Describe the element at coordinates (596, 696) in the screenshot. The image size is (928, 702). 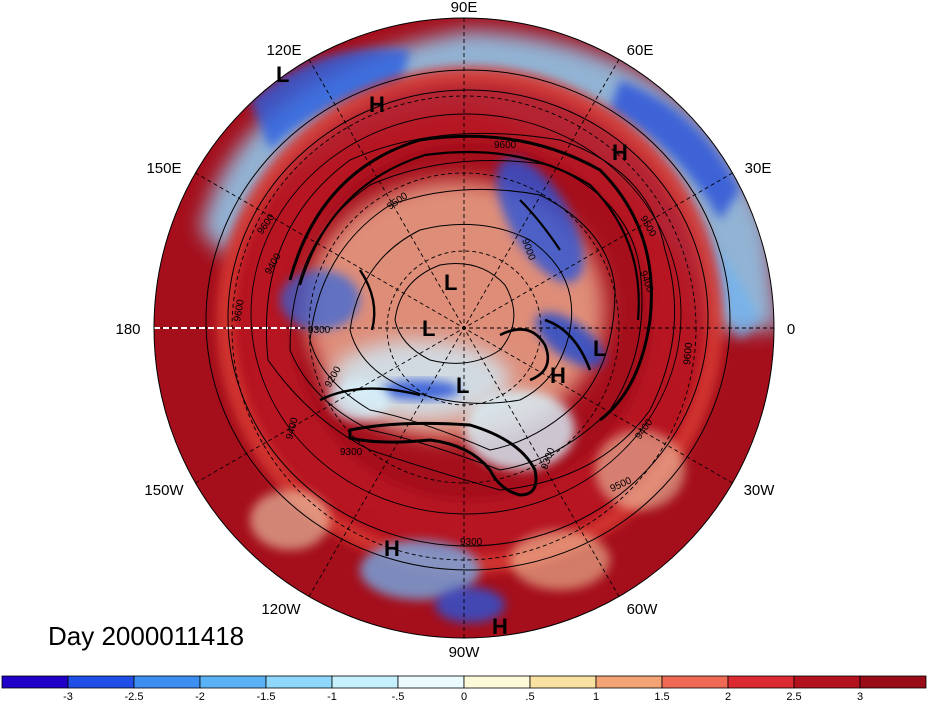
I see `colorbar-tick-label: 1` at that location.